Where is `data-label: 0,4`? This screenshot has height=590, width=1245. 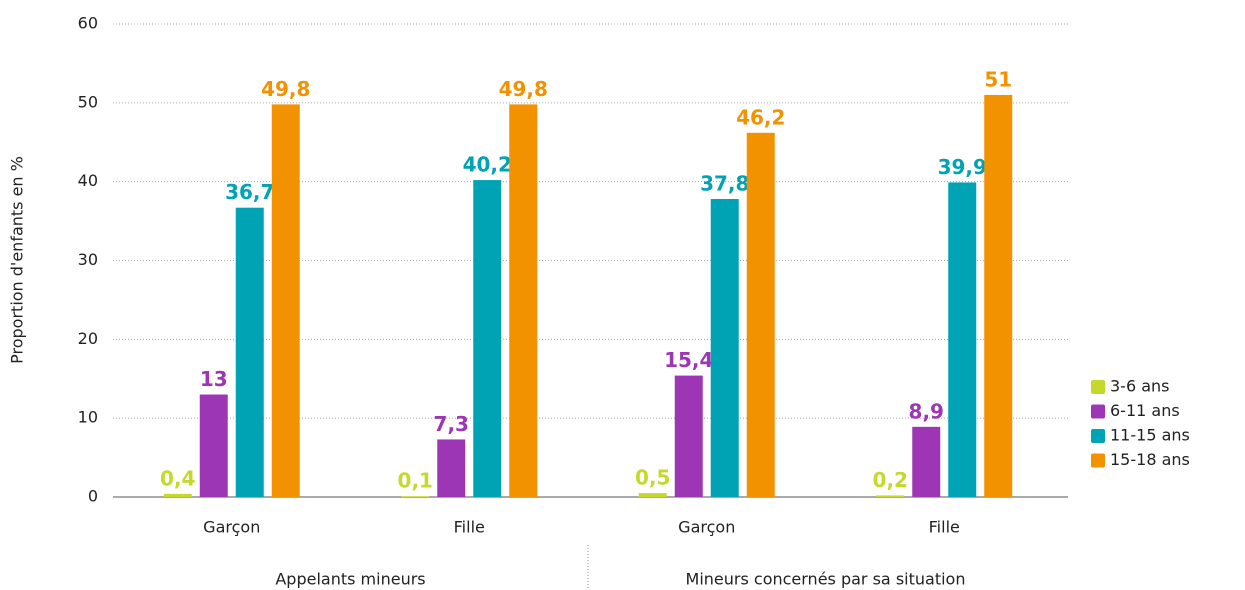 data-label: 0,4 is located at coordinates (177, 478).